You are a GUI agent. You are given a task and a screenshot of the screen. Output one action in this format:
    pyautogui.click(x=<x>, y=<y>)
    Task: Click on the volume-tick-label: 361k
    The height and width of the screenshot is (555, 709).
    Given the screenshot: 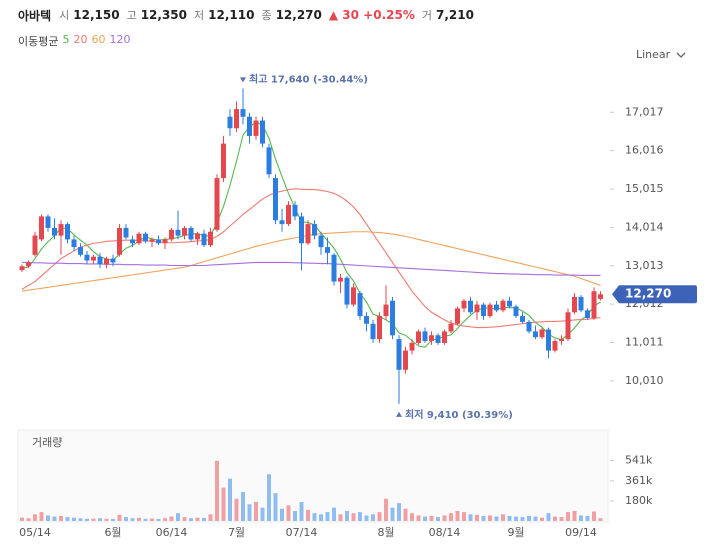 What is the action you would take?
    pyautogui.click(x=639, y=480)
    